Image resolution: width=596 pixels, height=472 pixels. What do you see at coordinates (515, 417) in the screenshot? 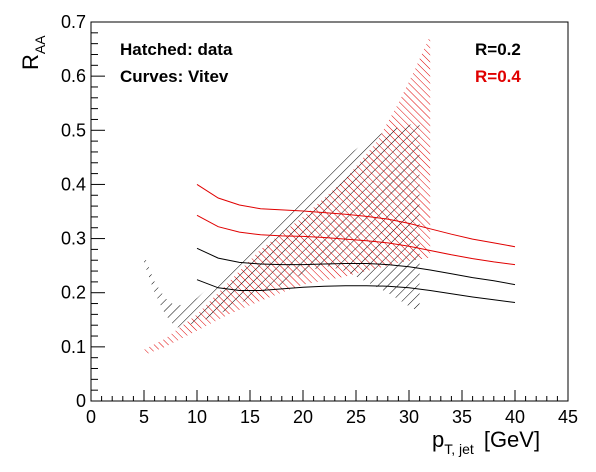
I see `x-tick-label: 40` at bounding box center [515, 417].